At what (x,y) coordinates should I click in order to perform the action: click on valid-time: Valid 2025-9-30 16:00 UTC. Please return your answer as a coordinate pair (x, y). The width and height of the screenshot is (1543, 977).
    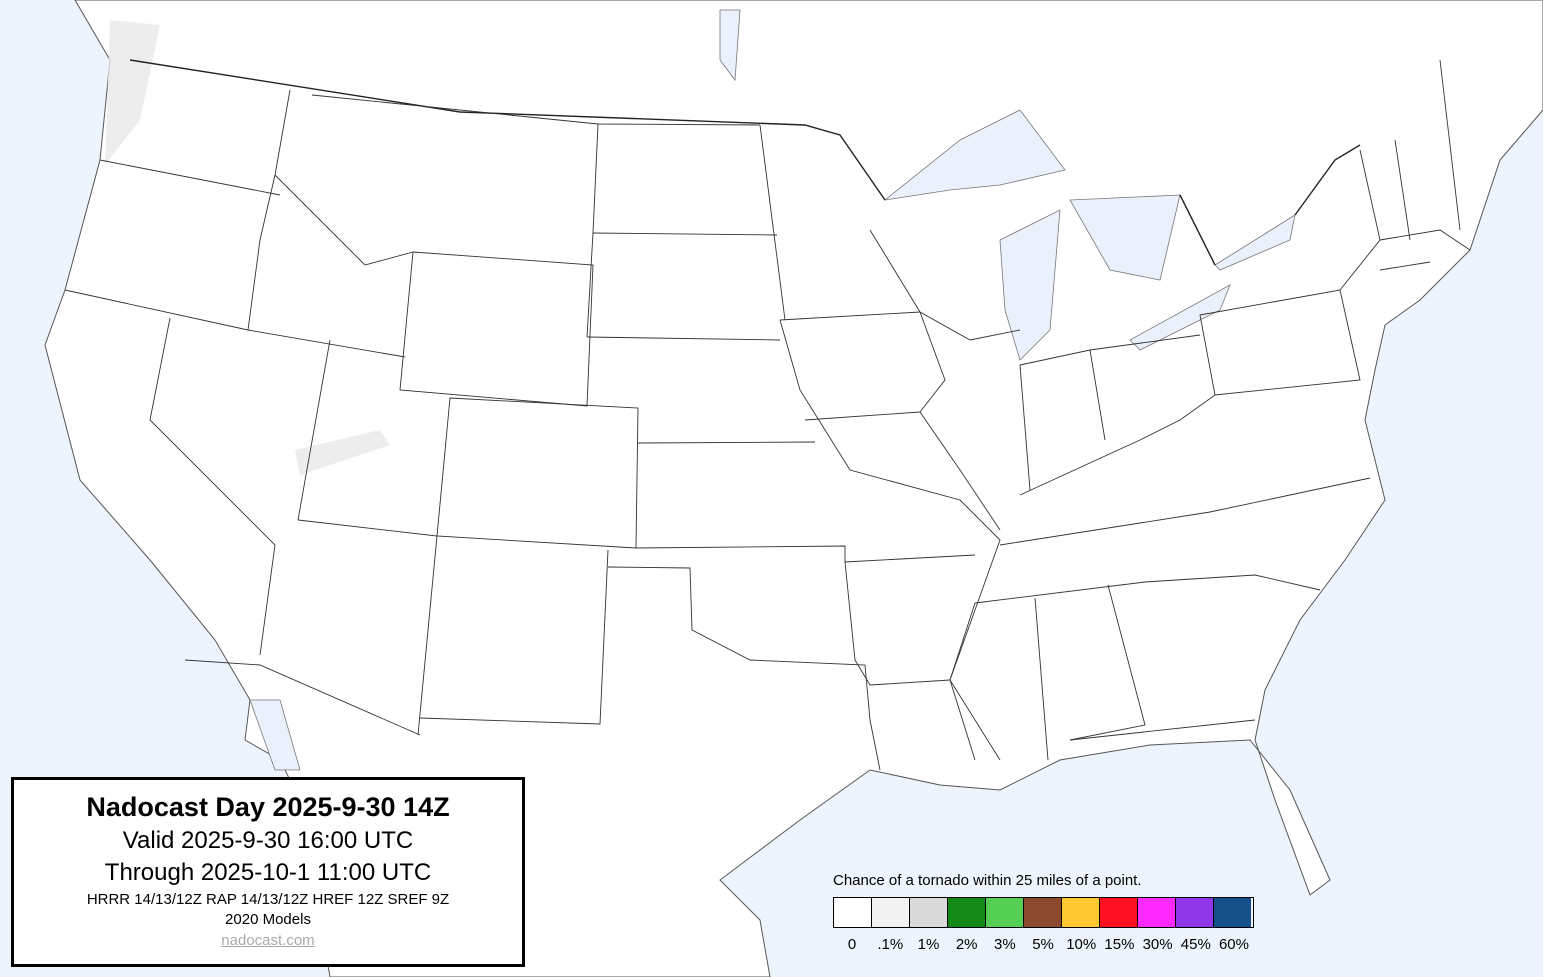
    Looking at the image, I should click on (268, 840).